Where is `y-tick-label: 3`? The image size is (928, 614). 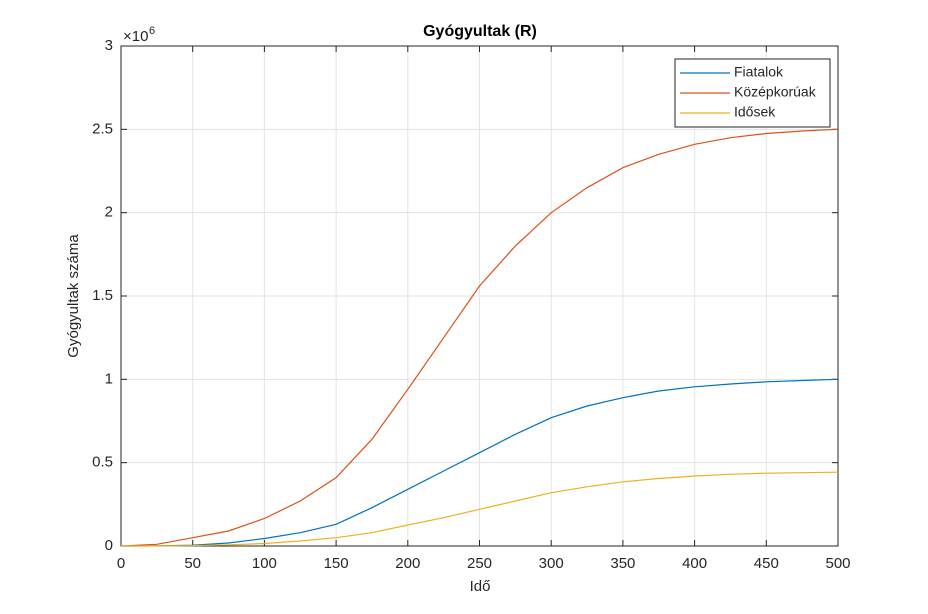
y-tick-label: 3 is located at coordinates (109, 45).